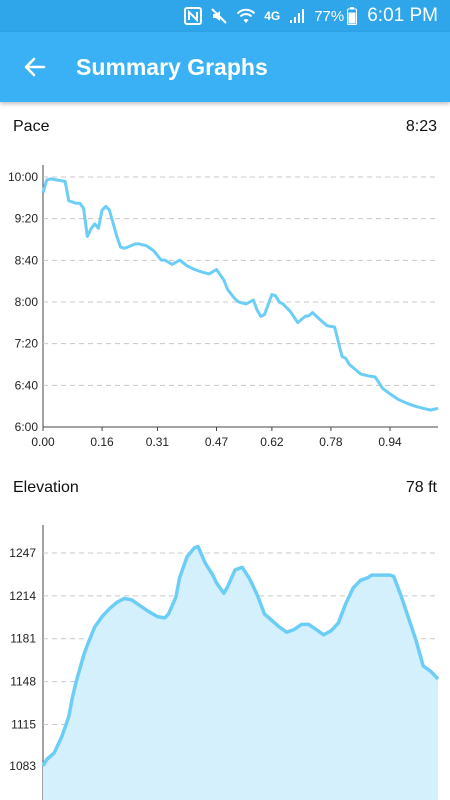 This screenshot has width=450, height=800. Describe the element at coordinates (102, 442) in the screenshot. I see `pace-x-tick-label: 0.16` at that location.